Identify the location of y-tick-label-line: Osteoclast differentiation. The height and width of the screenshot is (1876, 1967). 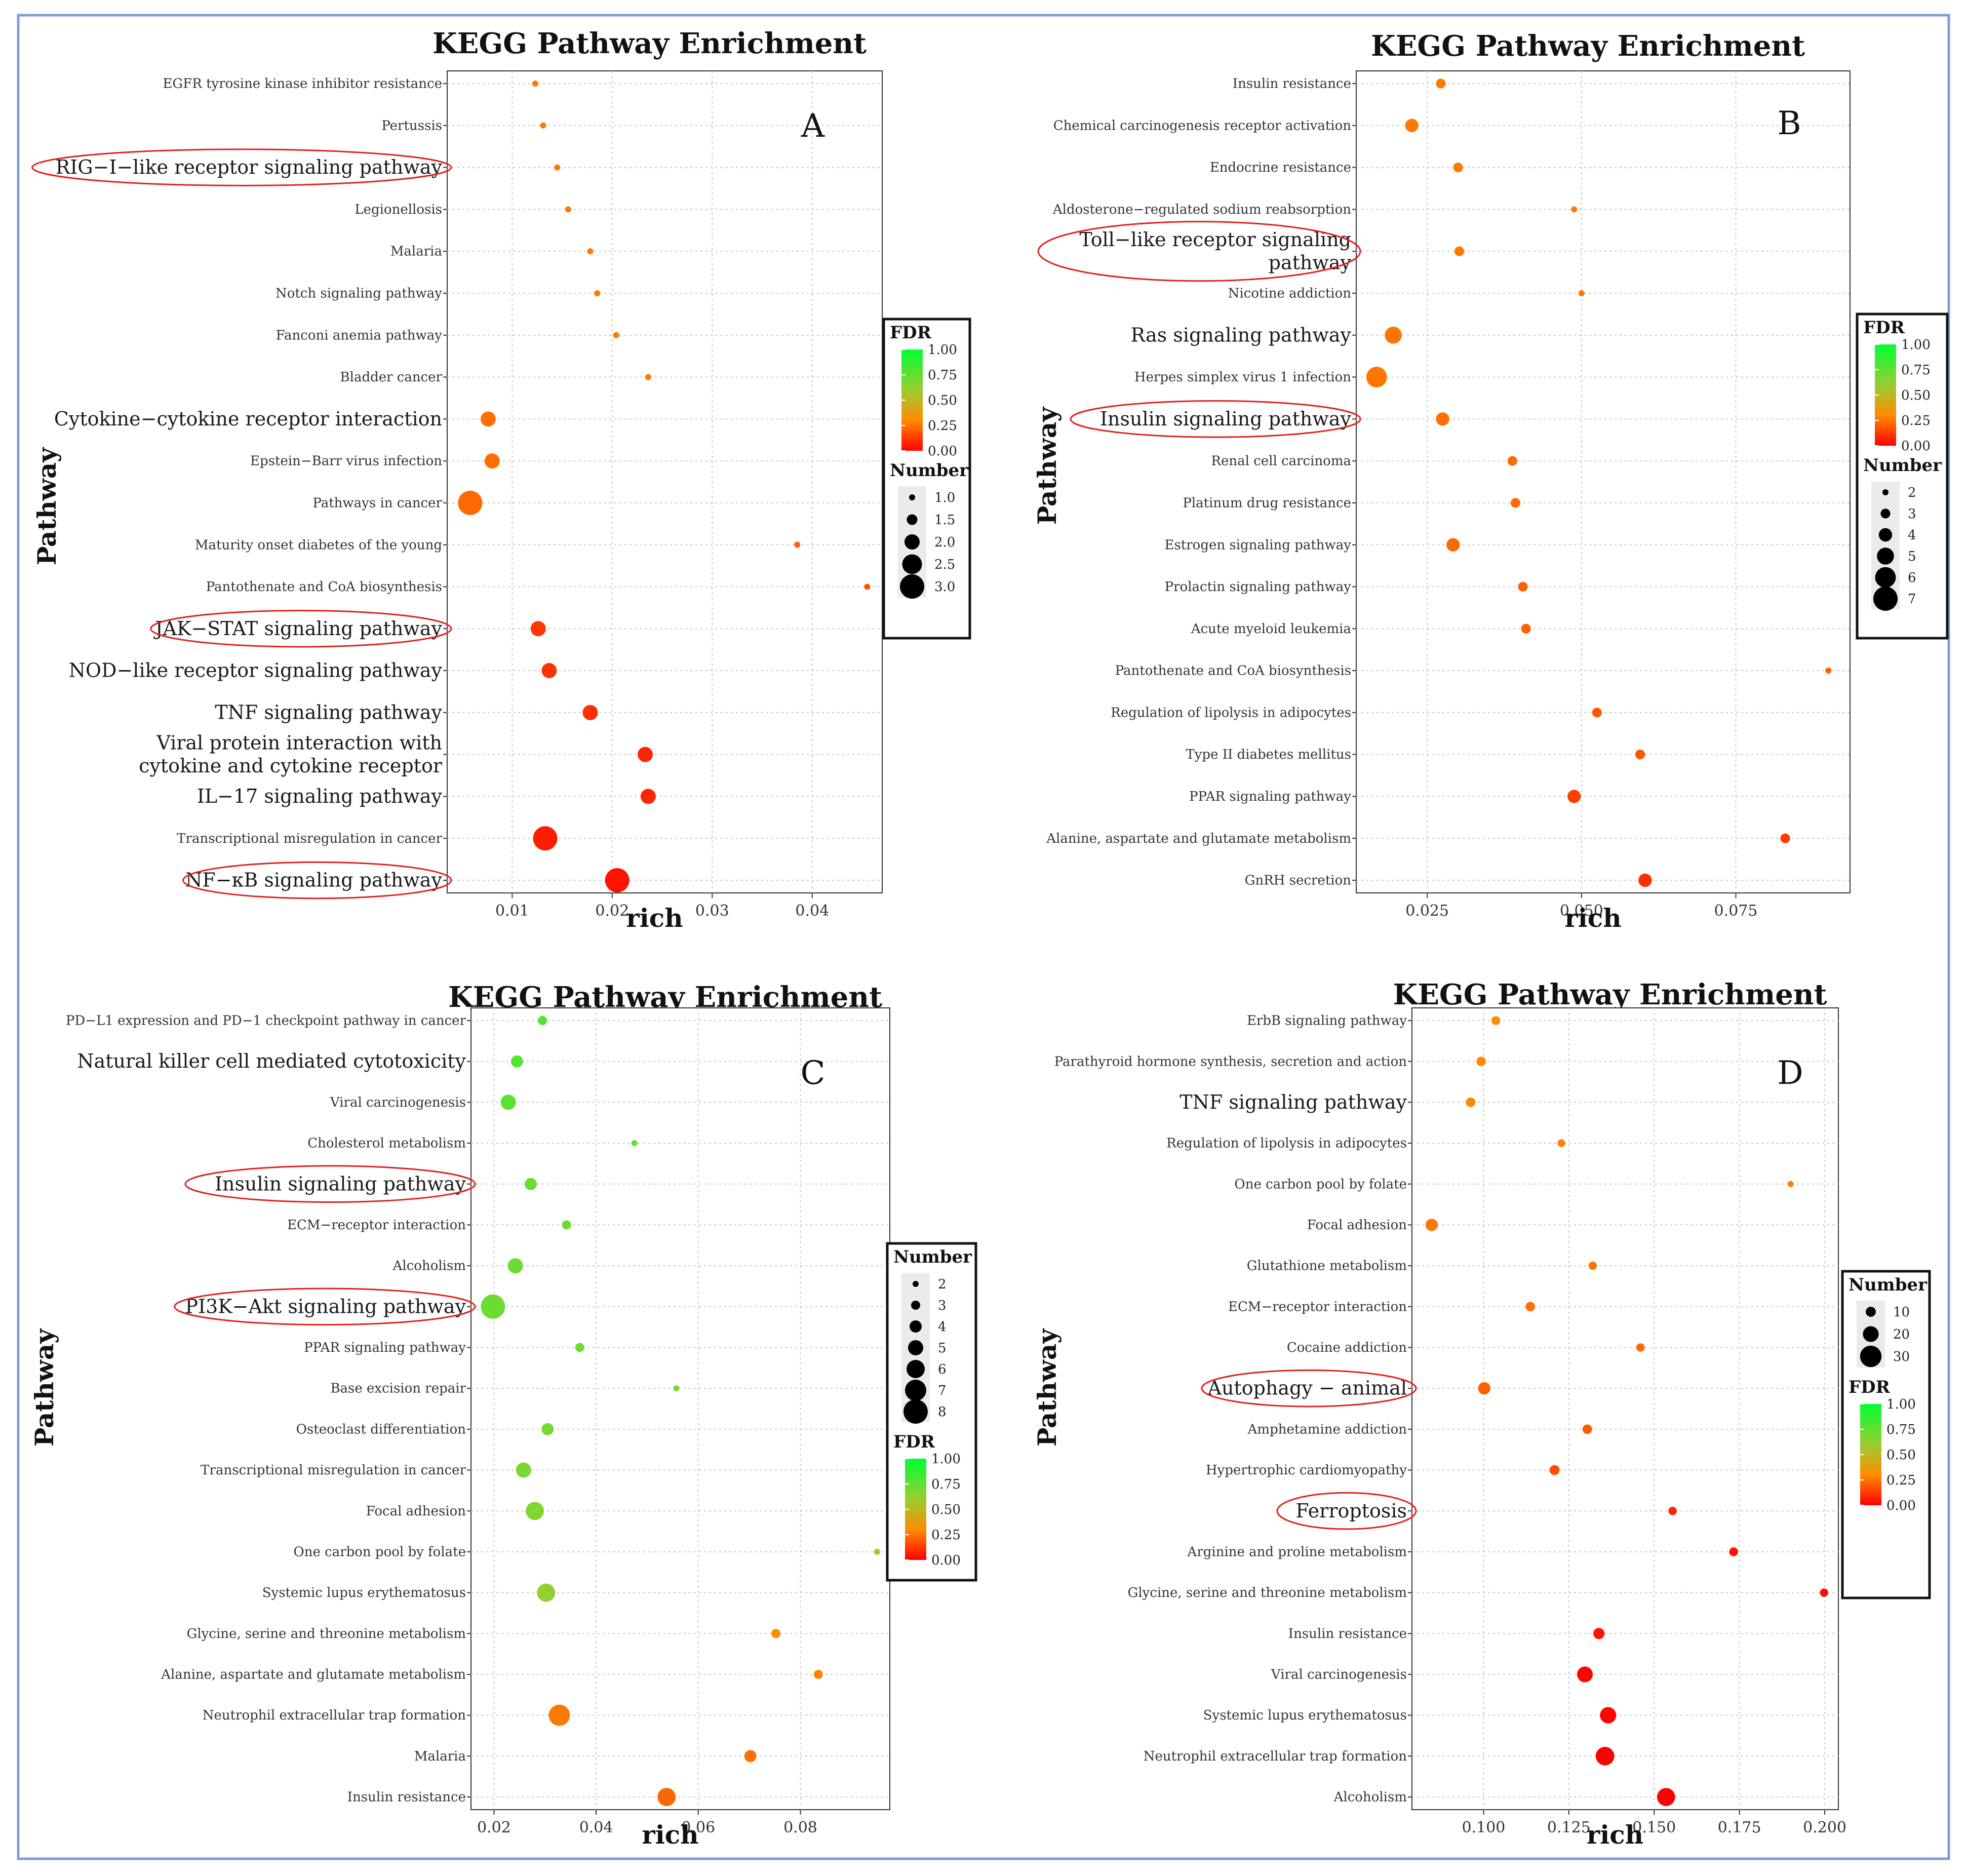
(381, 1429).